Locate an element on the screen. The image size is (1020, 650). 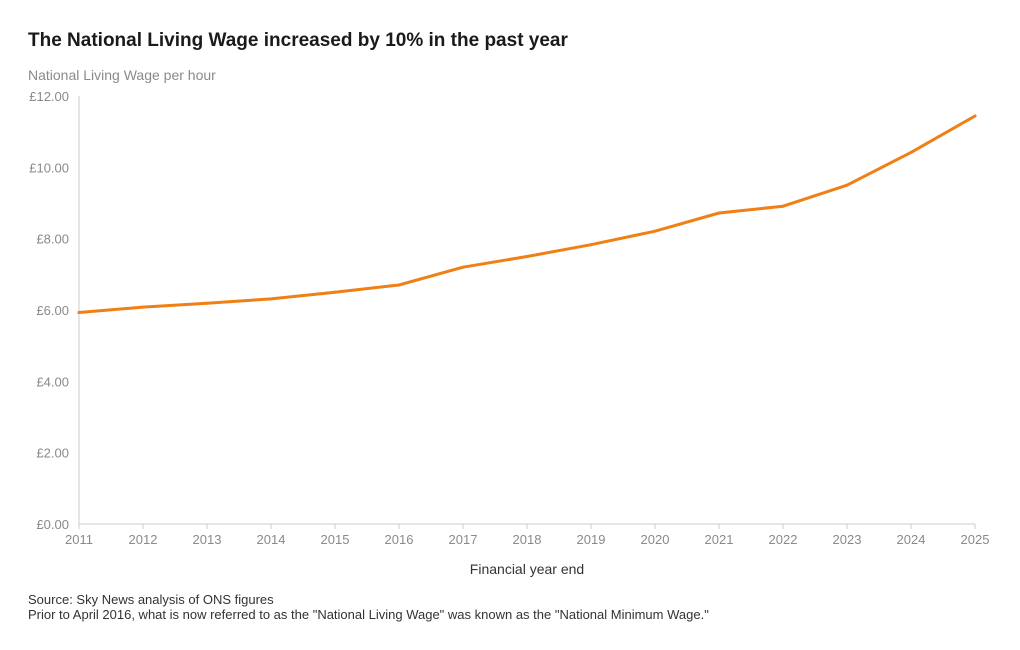
y-tick-label: £6.00 is located at coordinates (52, 310).